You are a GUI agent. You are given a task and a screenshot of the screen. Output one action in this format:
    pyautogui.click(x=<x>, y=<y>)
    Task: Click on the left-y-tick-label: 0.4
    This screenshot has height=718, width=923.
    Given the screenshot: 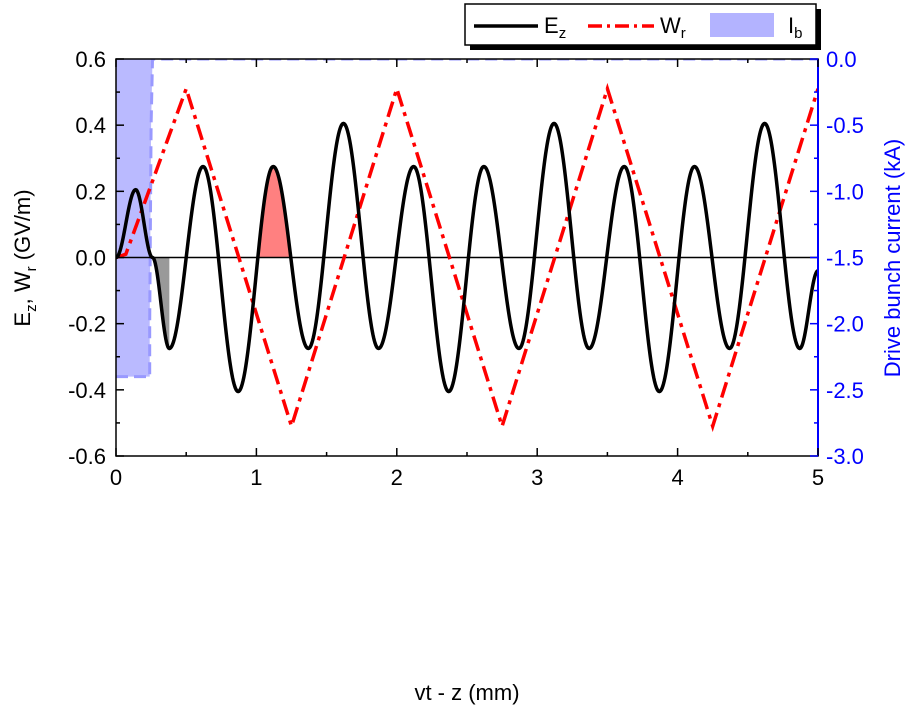 What is the action you would take?
    pyautogui.click(x=90, y=125)
    